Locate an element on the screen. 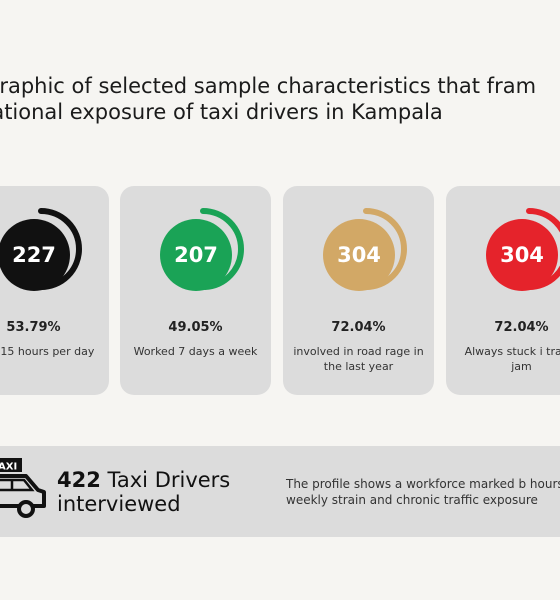 The width and height of the screenshot is (560, 600). stat-description: involved in road rage in the last year is located at coordinates (358, 359).